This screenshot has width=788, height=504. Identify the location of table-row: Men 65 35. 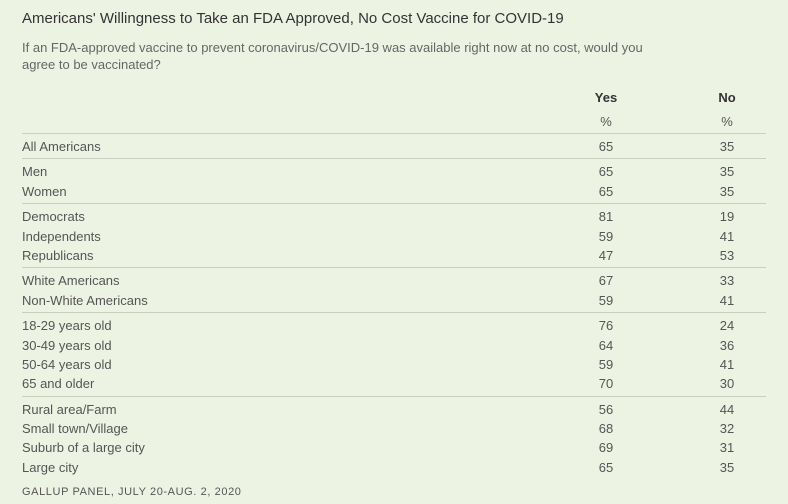
(394, 171).